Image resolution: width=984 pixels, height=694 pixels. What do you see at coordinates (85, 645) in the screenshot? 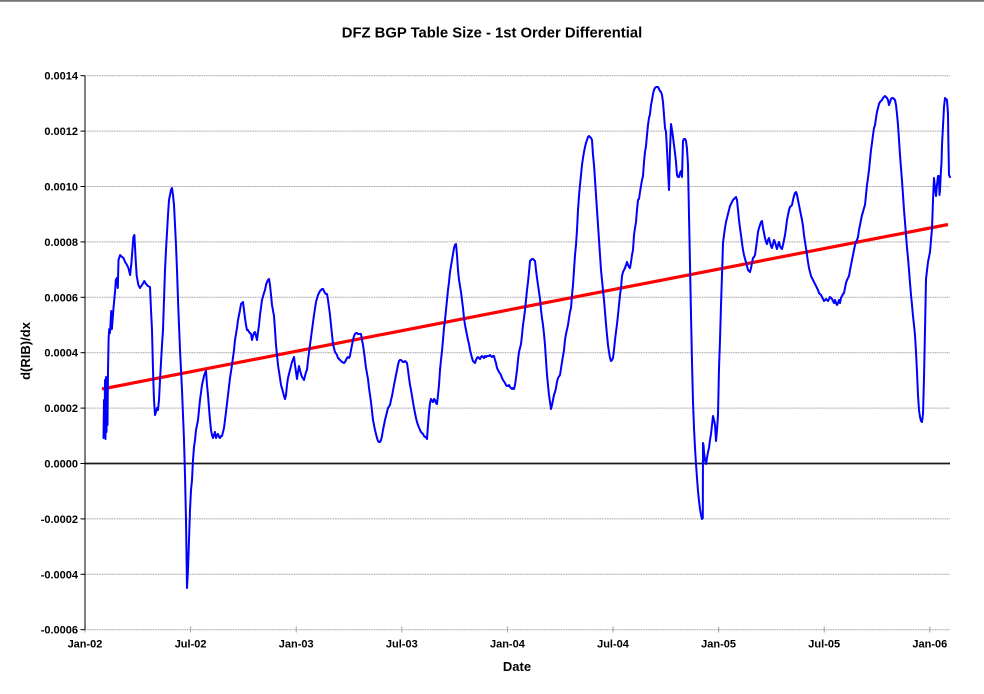
I see `svg-text: Jan-02` at bounding box center [85, 645].